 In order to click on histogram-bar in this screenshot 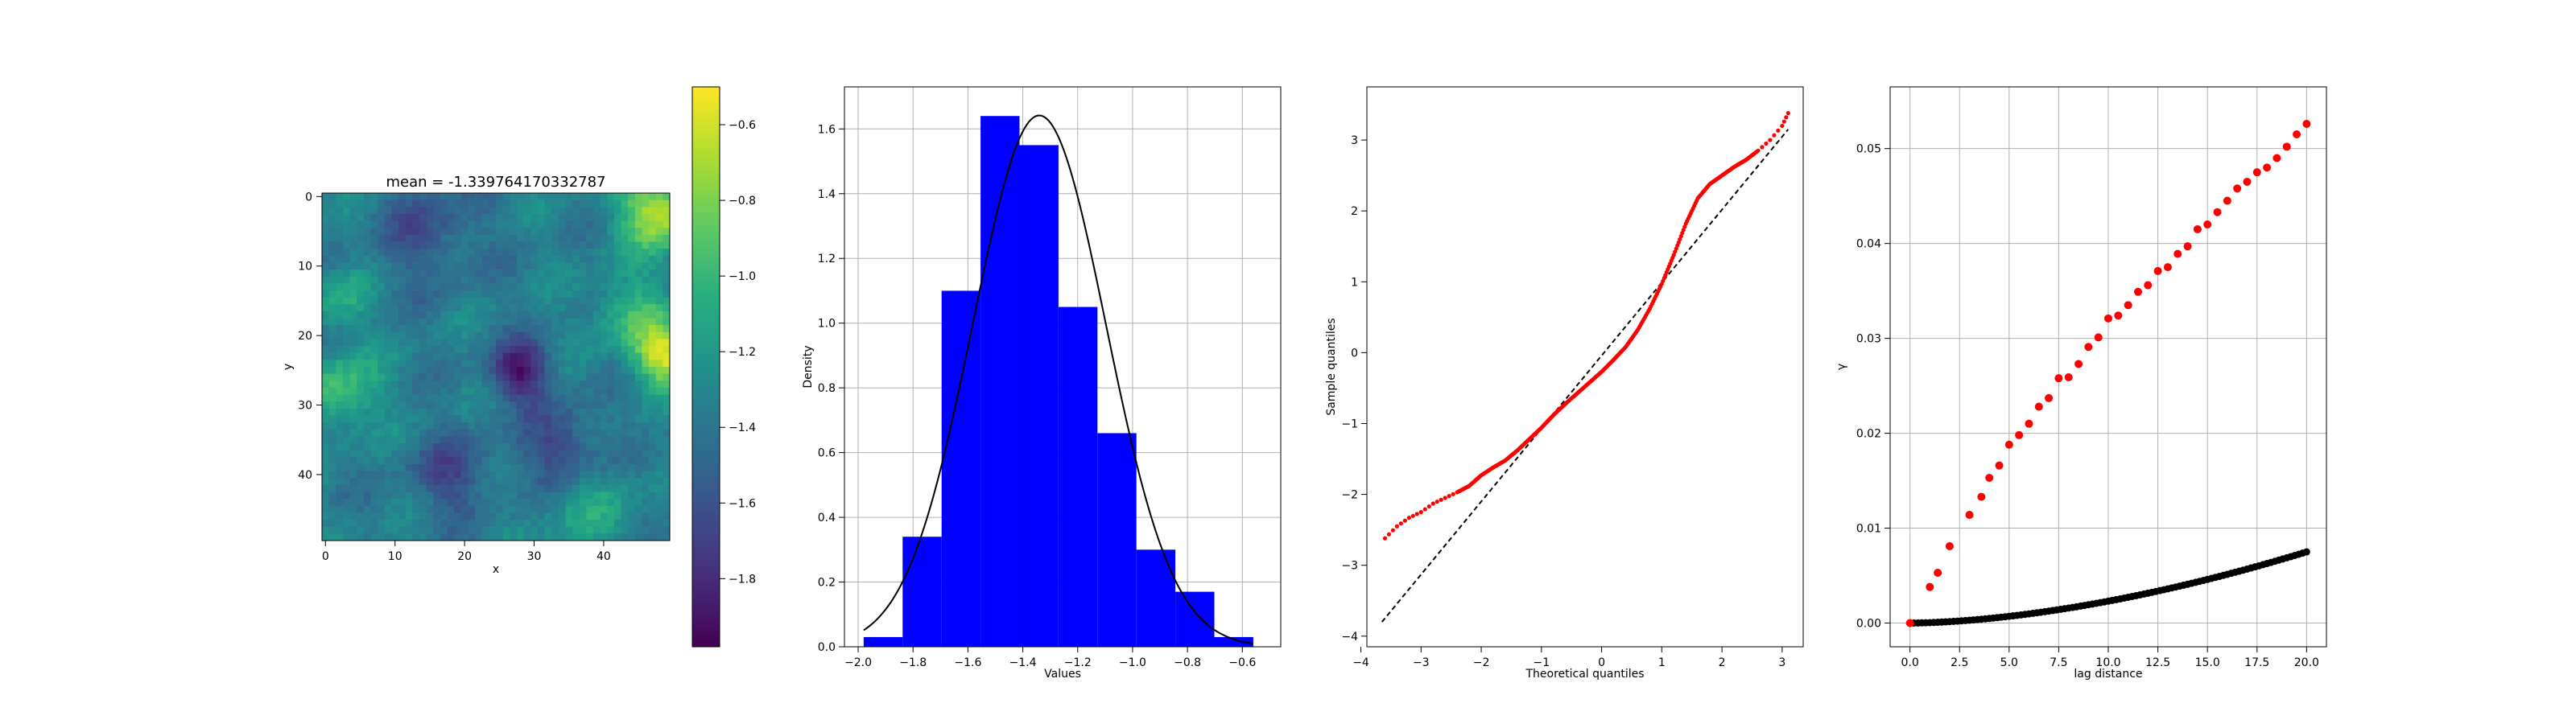, I will do `click(1000, 381)`.